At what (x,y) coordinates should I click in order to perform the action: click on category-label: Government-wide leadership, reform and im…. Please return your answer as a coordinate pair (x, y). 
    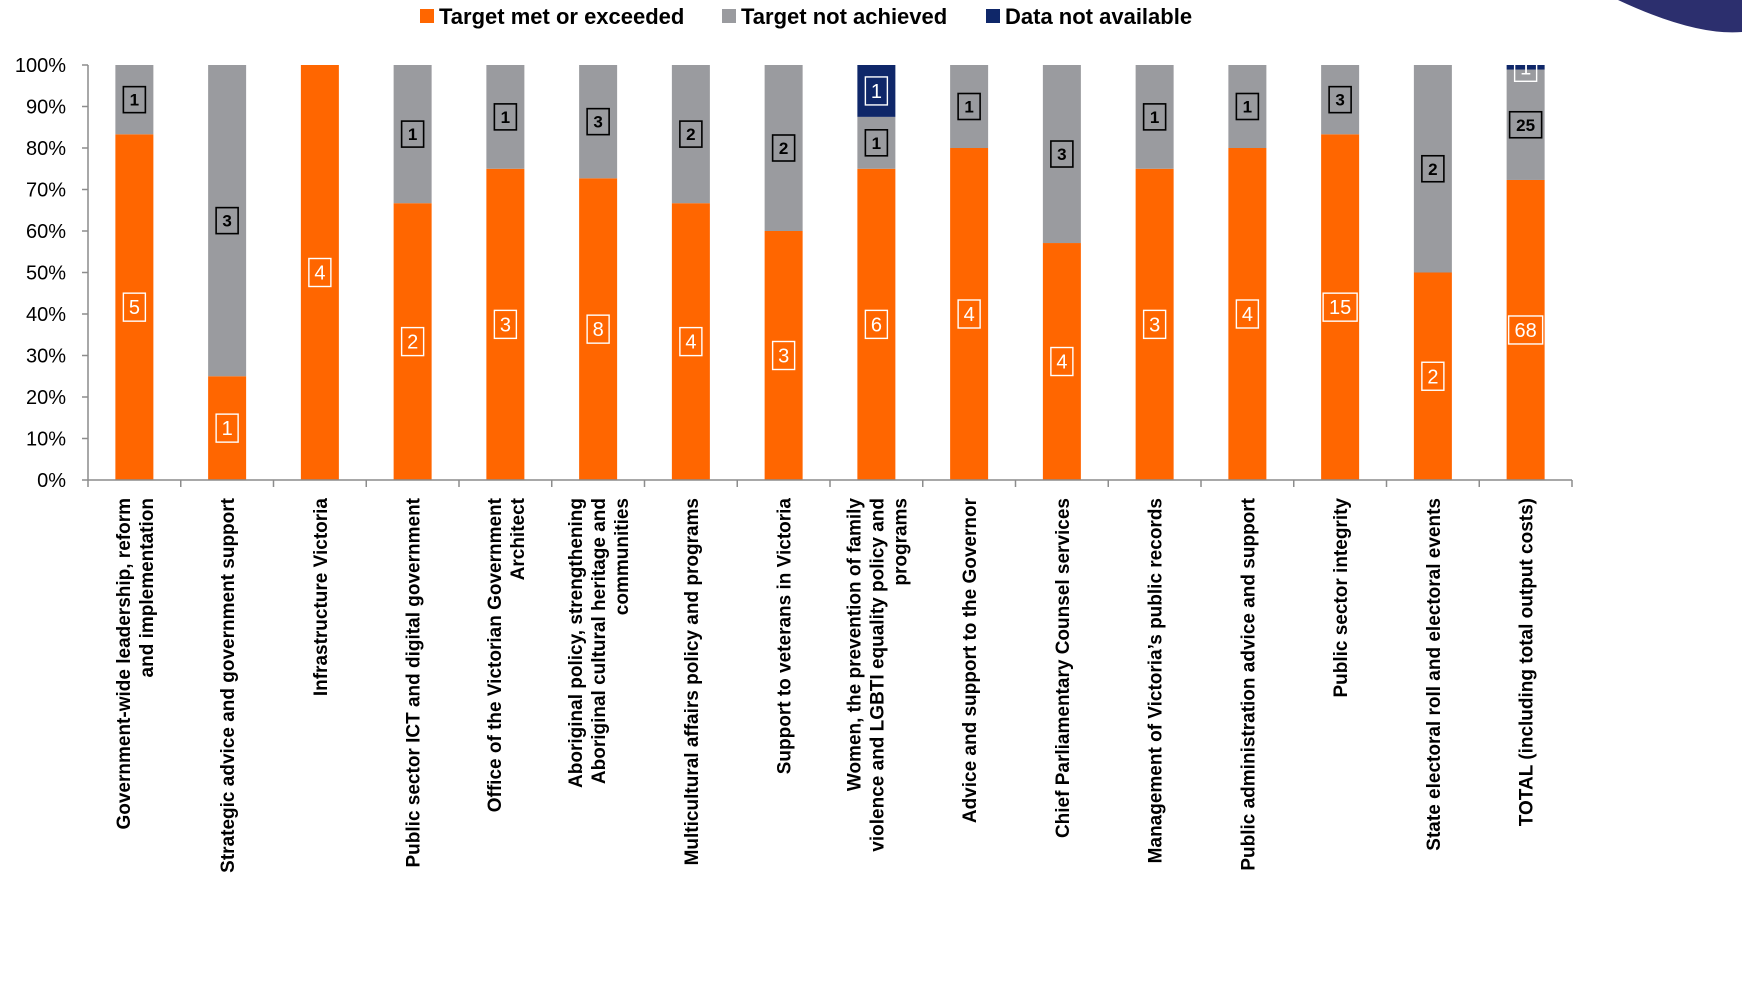
    Looking at the image, I should click on (136, 664).